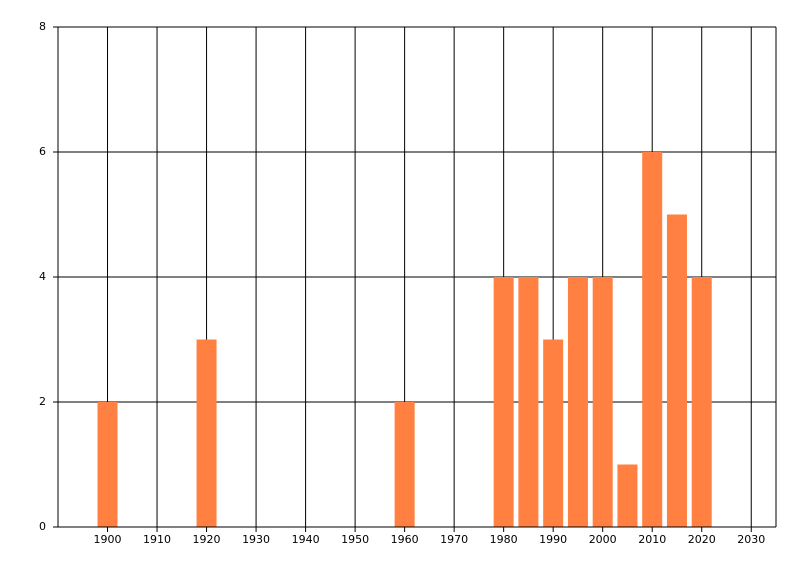 This screenshot has height=576, width=800. Describe the element at coordinates (207, 539) in the screenshot. I see `x-tick-label: 1920` at that location.